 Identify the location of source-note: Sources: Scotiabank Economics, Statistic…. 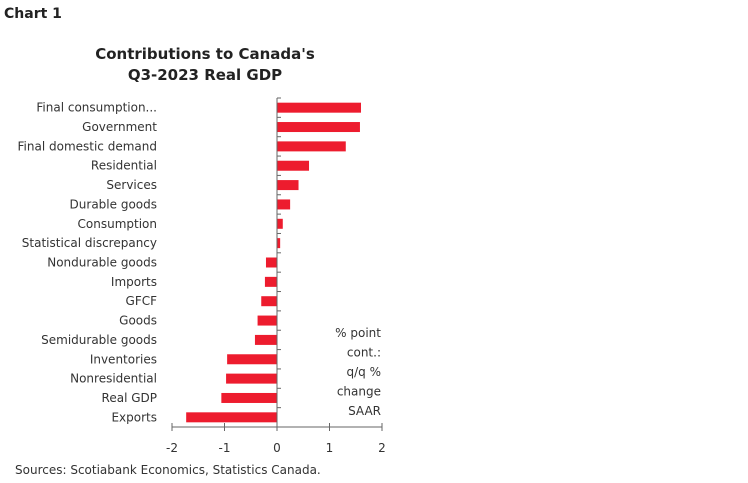
(168, 470).